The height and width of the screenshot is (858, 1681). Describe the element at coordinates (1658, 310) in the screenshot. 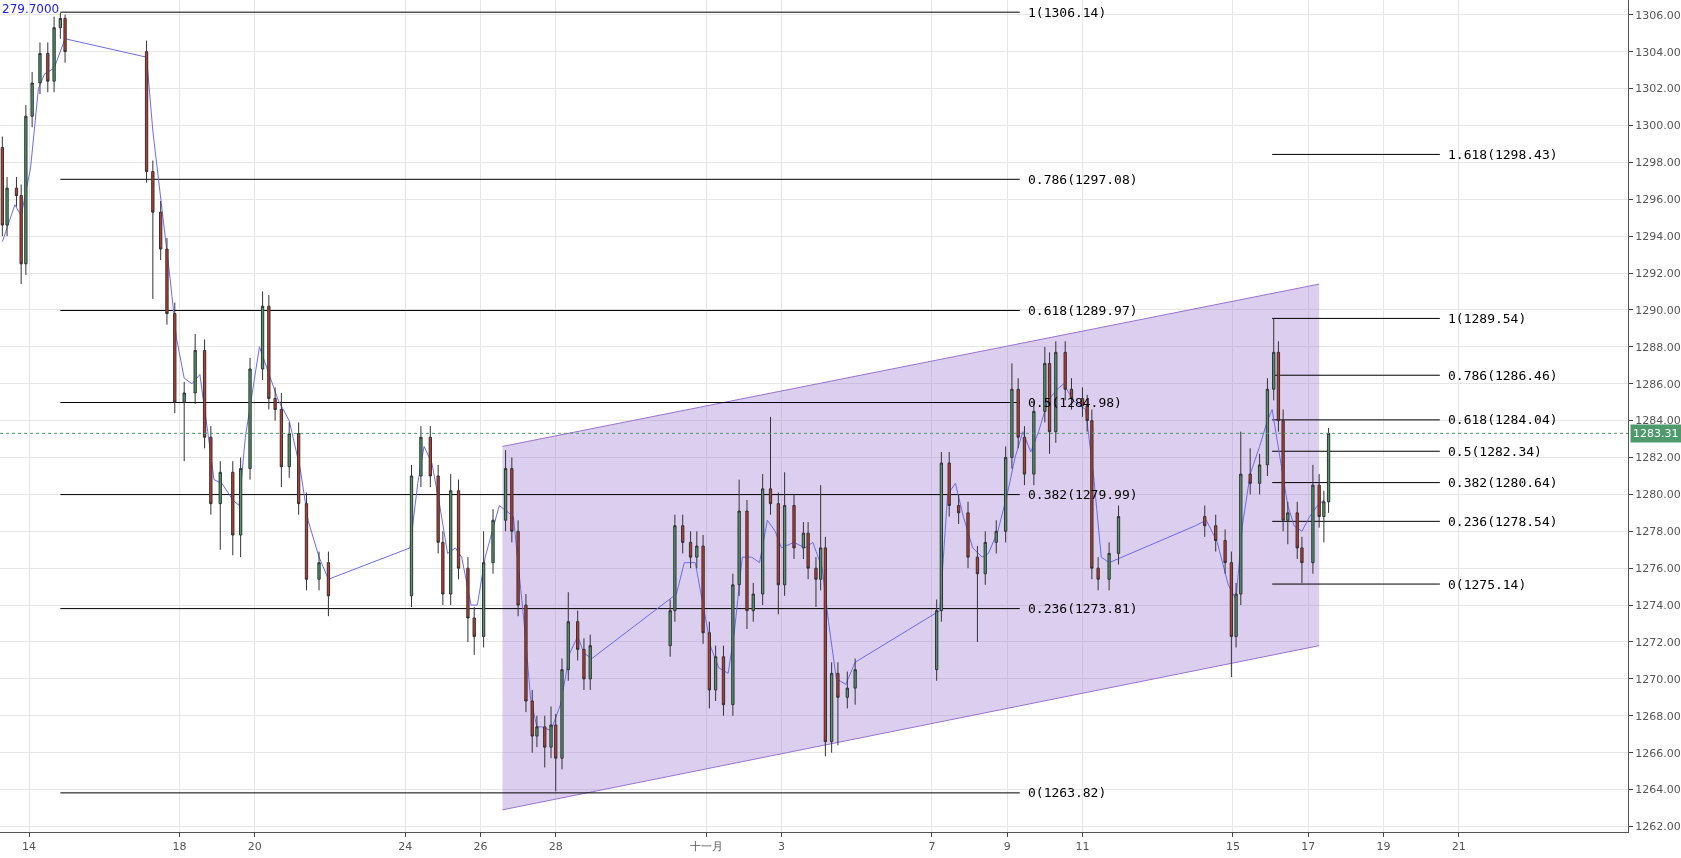

I see `y-tick-label: 1290.00` at that location.